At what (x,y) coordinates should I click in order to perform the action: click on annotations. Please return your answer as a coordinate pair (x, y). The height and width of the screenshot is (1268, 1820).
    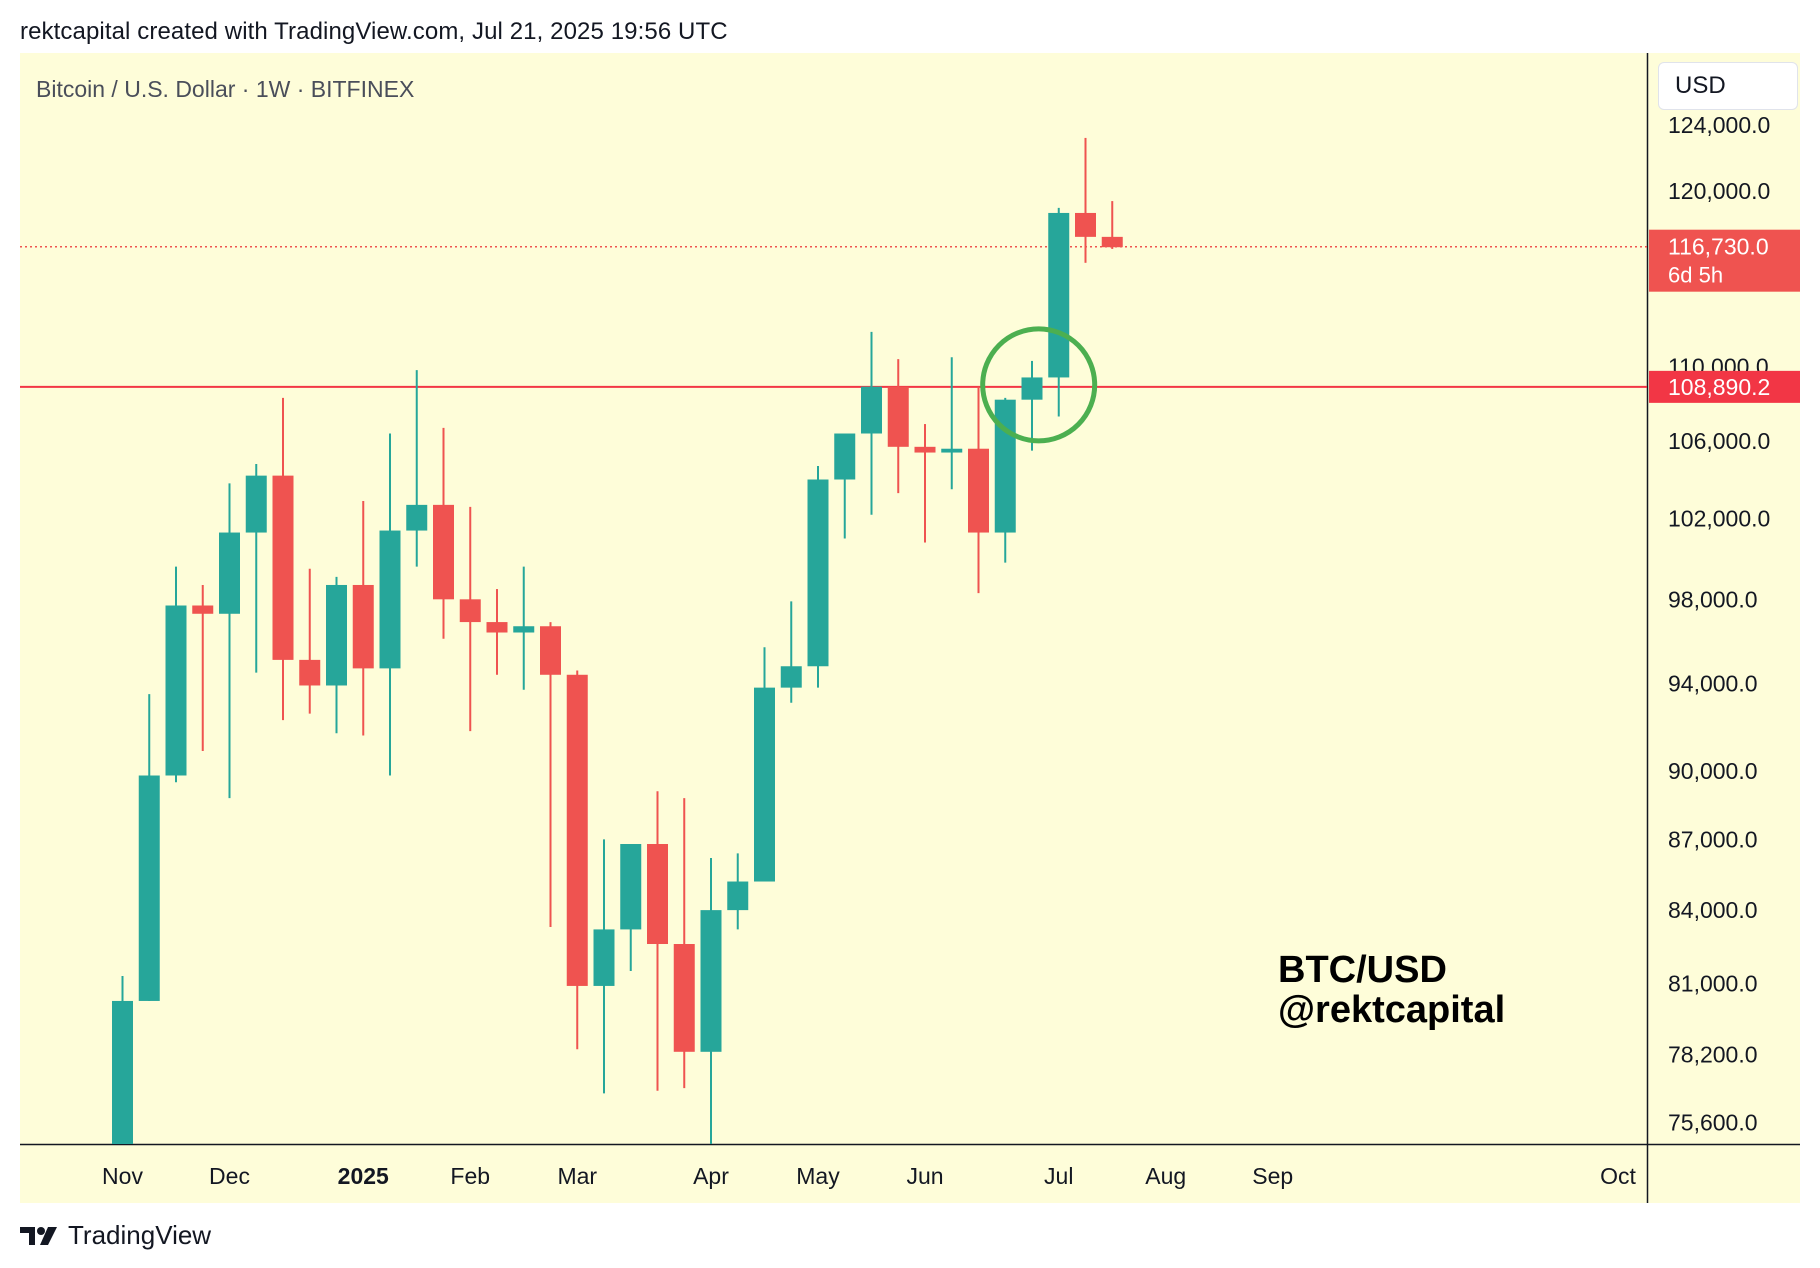
    Looking at the image, I should click on (1039, 385).